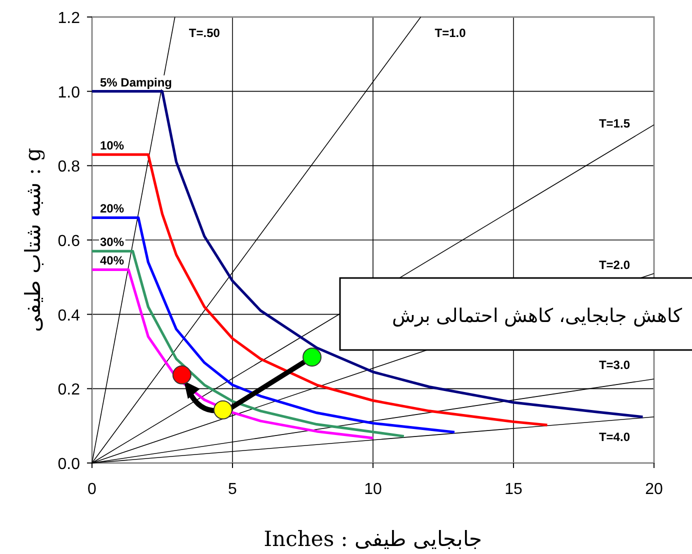 This screenshot has width=692, height=554. What do you see at coordinates (373, 539) in the screenshot?
I see `x-axis-title: Inches : جابجایی طیفی` at bounding box center [373, 539].